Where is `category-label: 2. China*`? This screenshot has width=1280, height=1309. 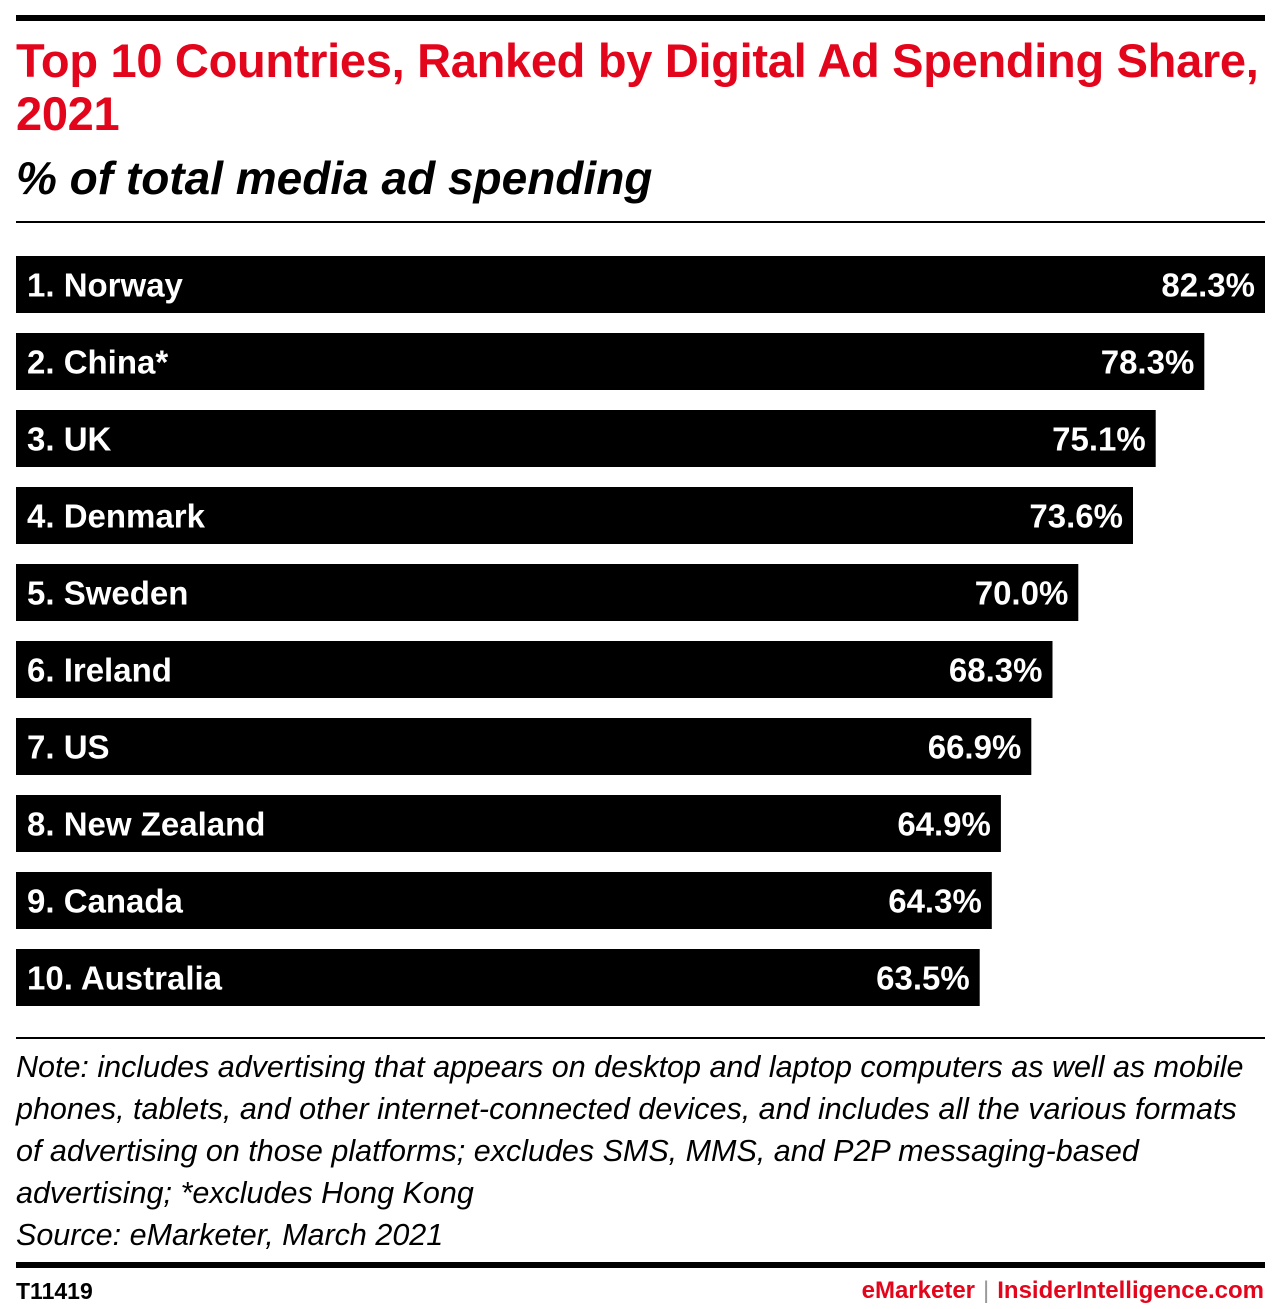 category-label: 2. China* is located at coordinates (97, 362).